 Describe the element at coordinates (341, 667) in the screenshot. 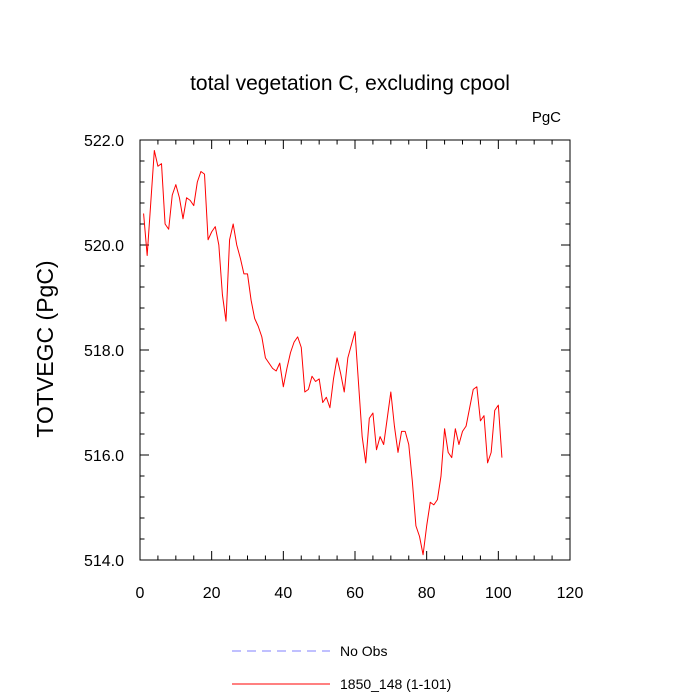

I see `legend: No Obs 1850_148 (1-101)` at that location.